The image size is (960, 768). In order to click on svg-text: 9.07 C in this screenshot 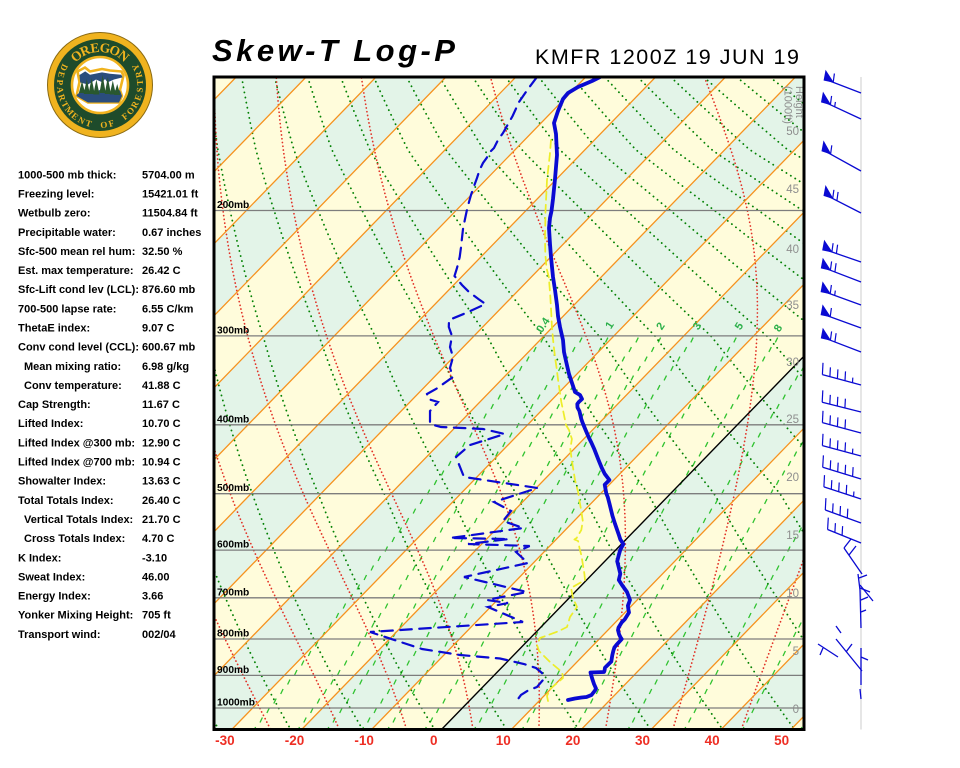, I will do `click(158, 329)`.